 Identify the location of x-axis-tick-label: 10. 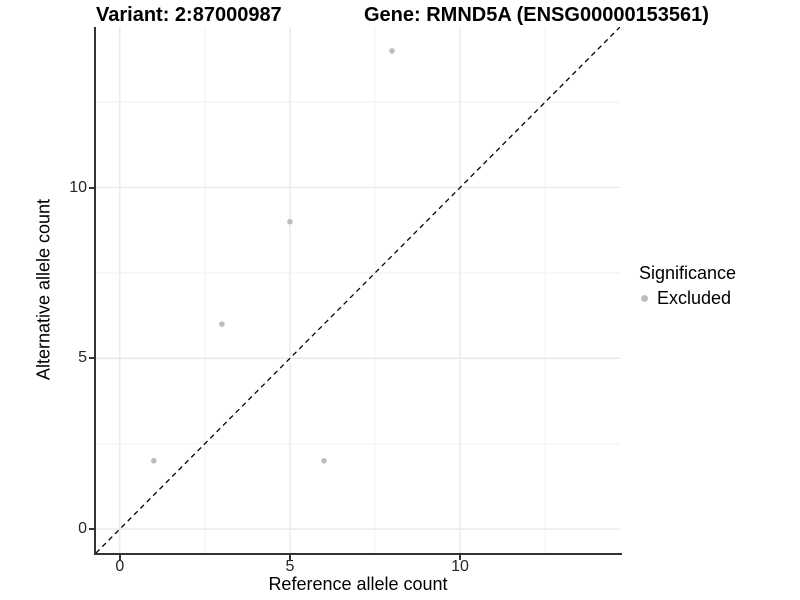
(460, 566).